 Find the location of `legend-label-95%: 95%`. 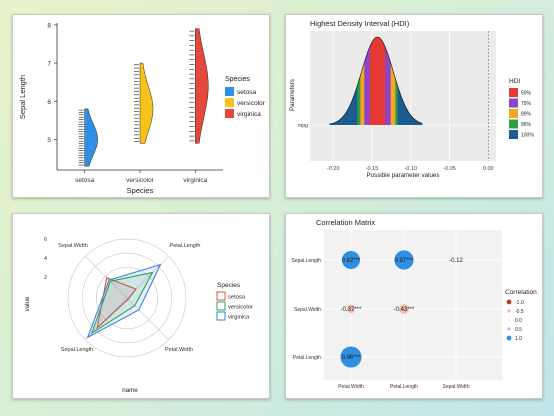

legend-label-95%: 95% is located at coordinates (526, 125).